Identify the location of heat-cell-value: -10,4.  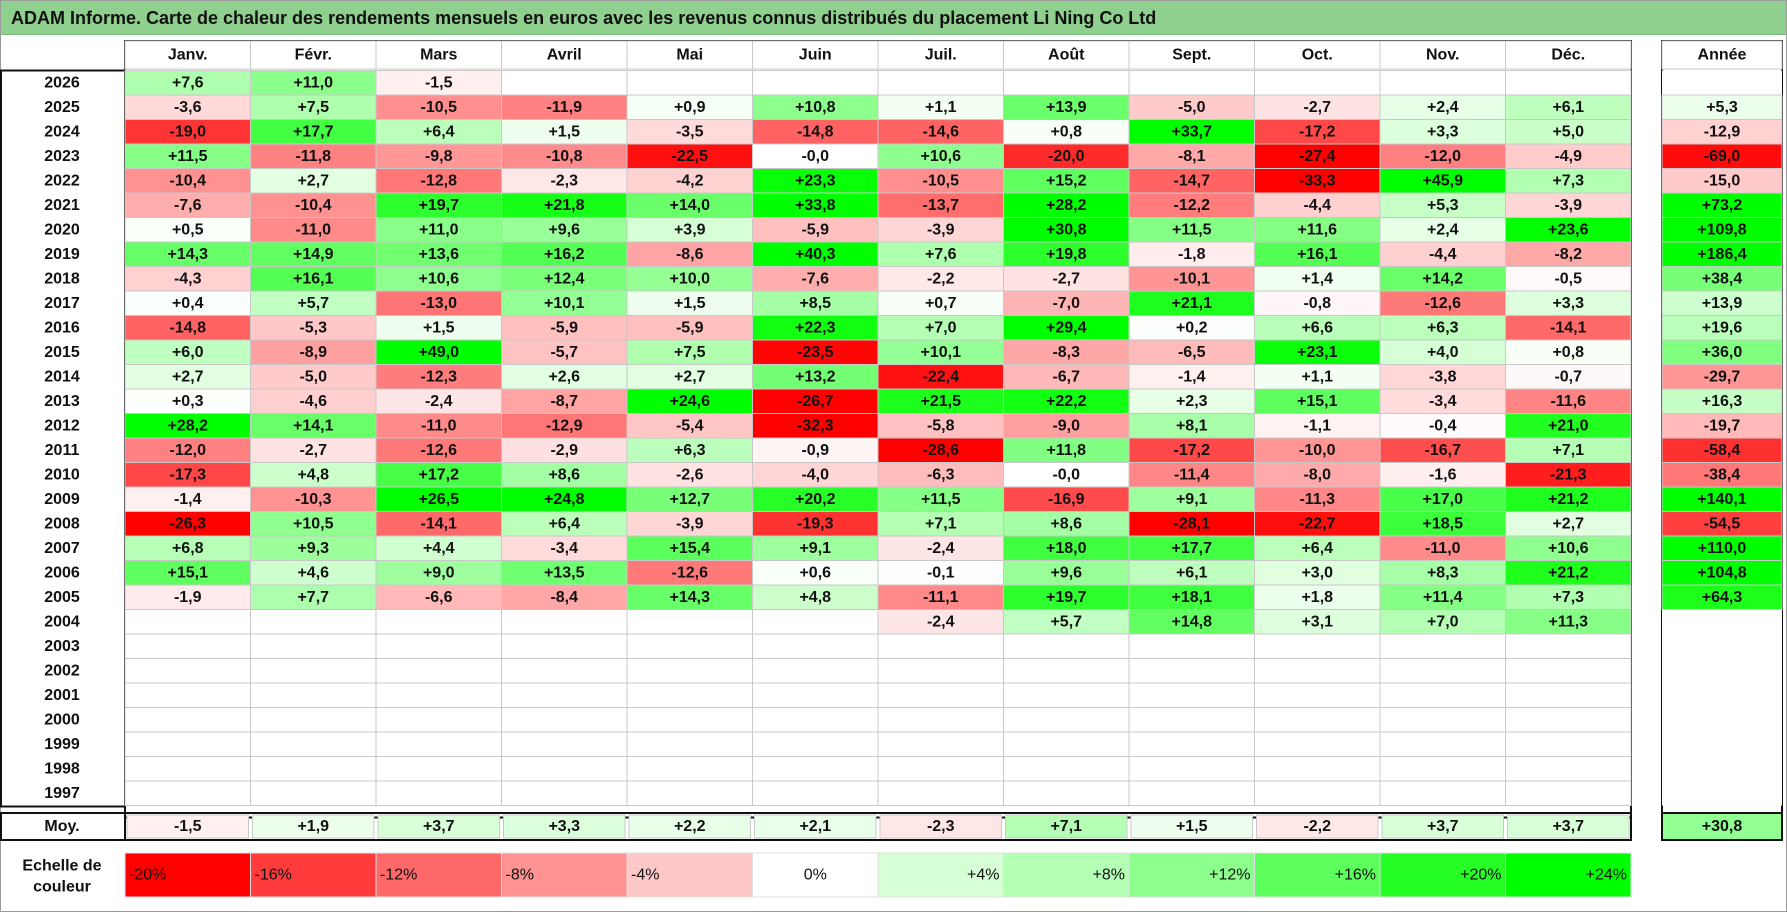
(313, 205).